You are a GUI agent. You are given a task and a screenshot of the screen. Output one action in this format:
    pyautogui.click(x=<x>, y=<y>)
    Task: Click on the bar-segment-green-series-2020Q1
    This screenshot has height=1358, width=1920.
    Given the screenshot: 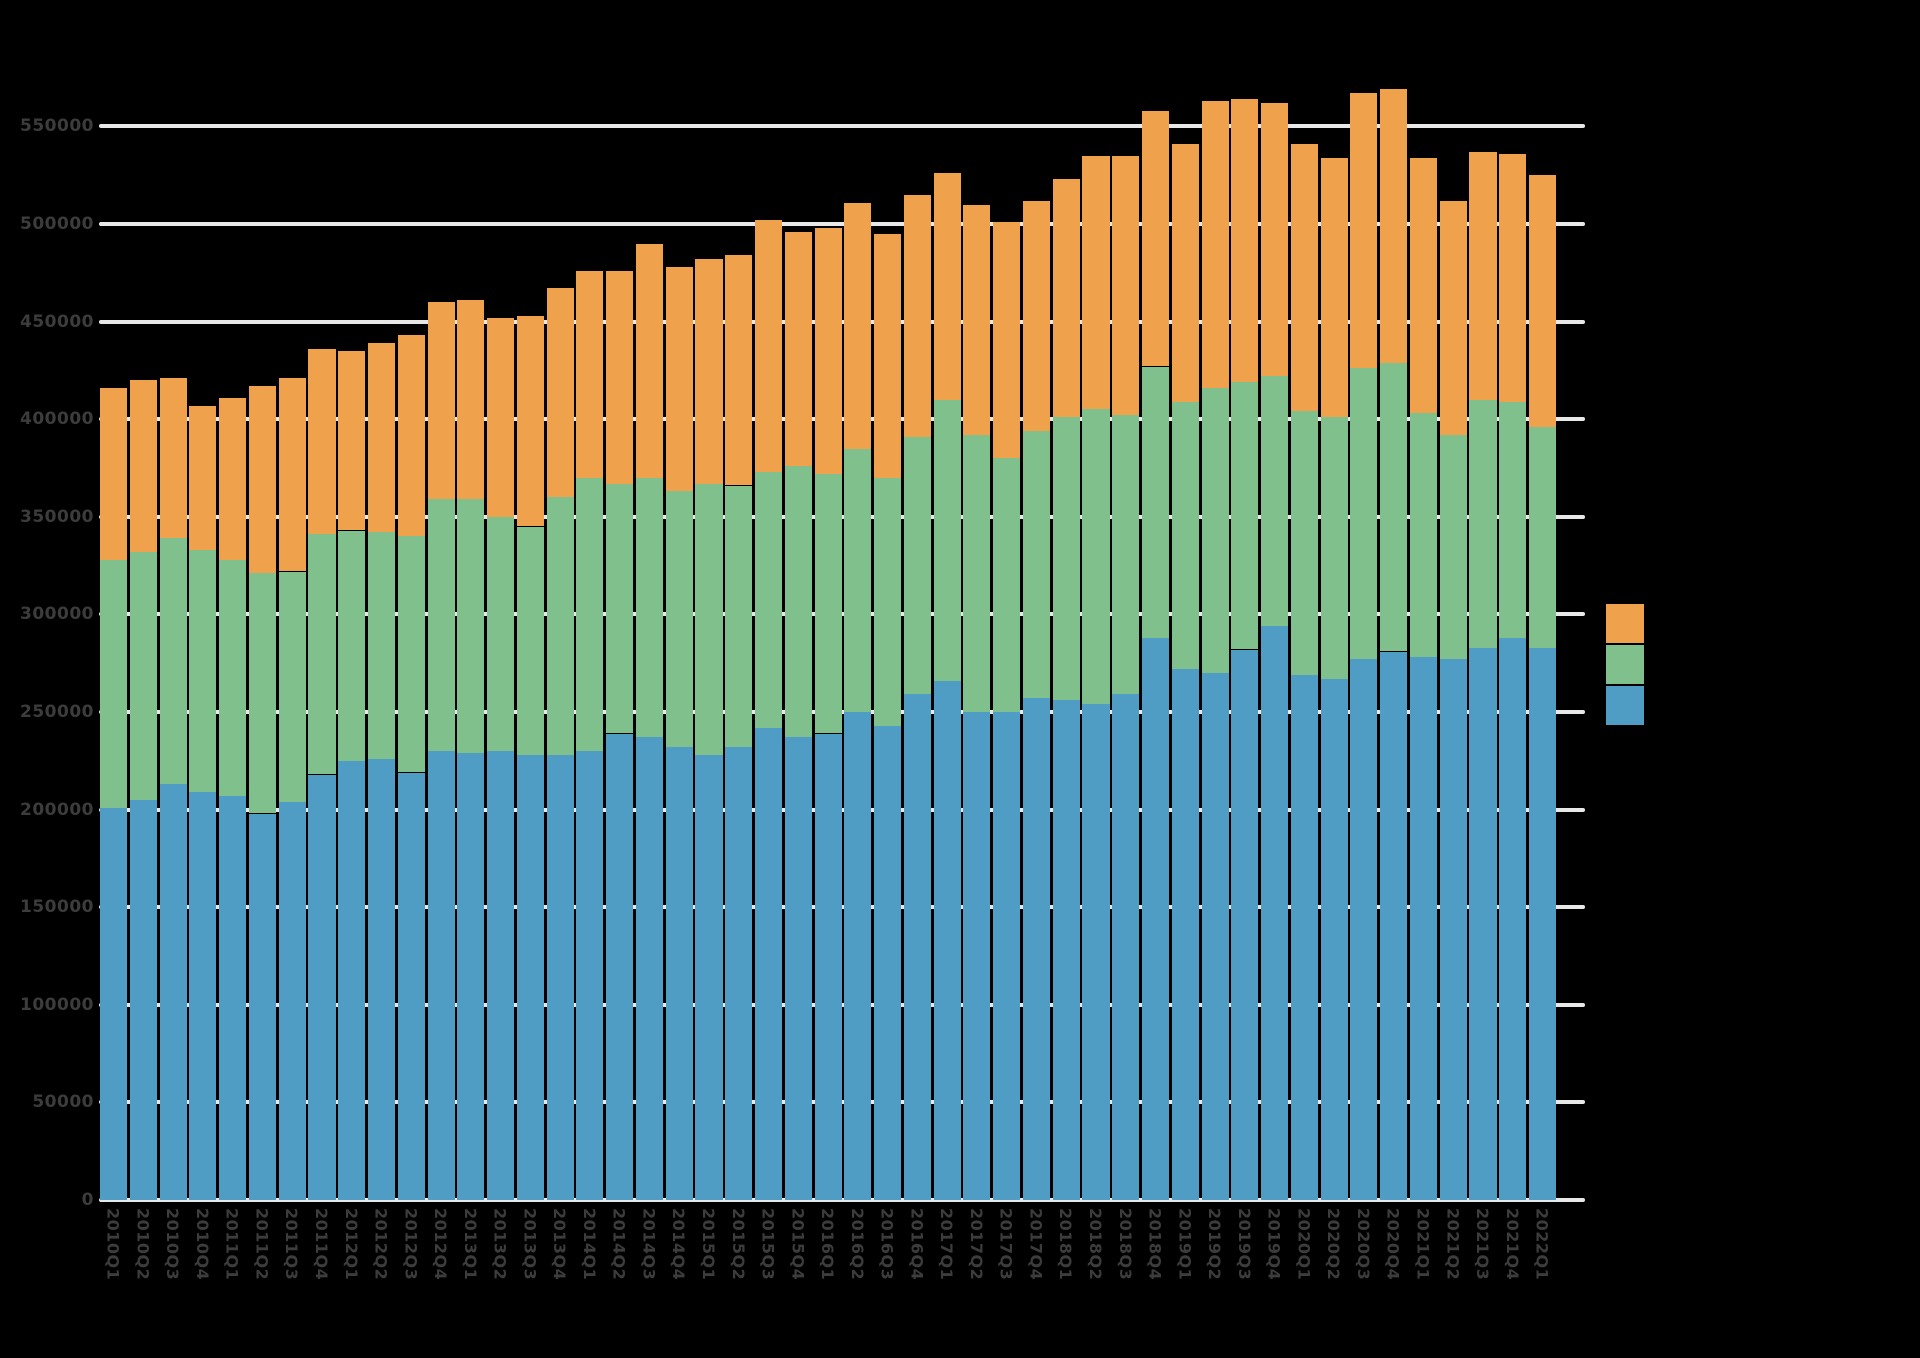 What is the action you would take?
    pyautogui.click(x=1304, y=543)
    